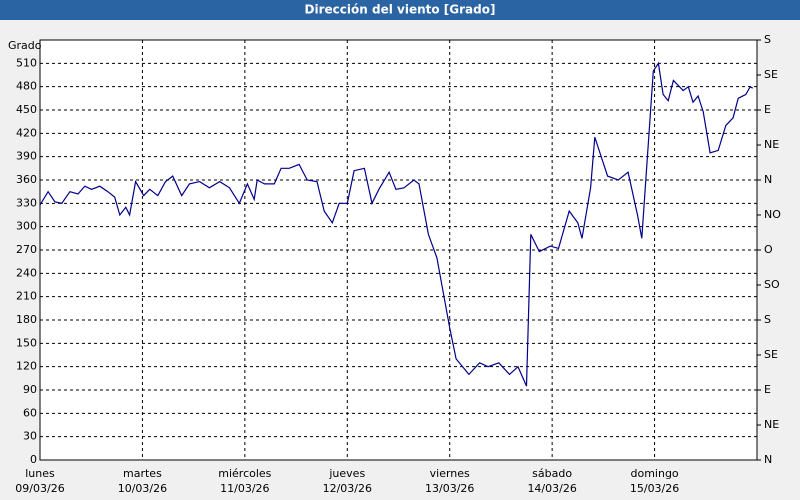 This screenshot has width=800, height=500. Describe the element at coordinates (551, 488) in the screenshot. I see `x-tick-label: 14/03/26` at that location.